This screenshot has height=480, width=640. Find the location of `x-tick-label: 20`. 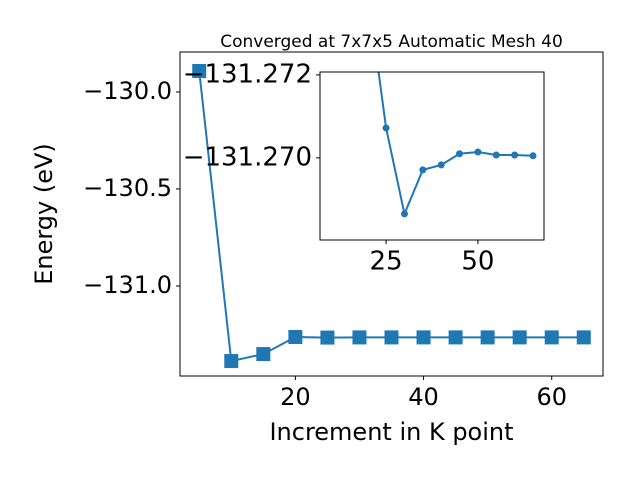

x-tick-label: 20 is located at coordinates (295, 397).